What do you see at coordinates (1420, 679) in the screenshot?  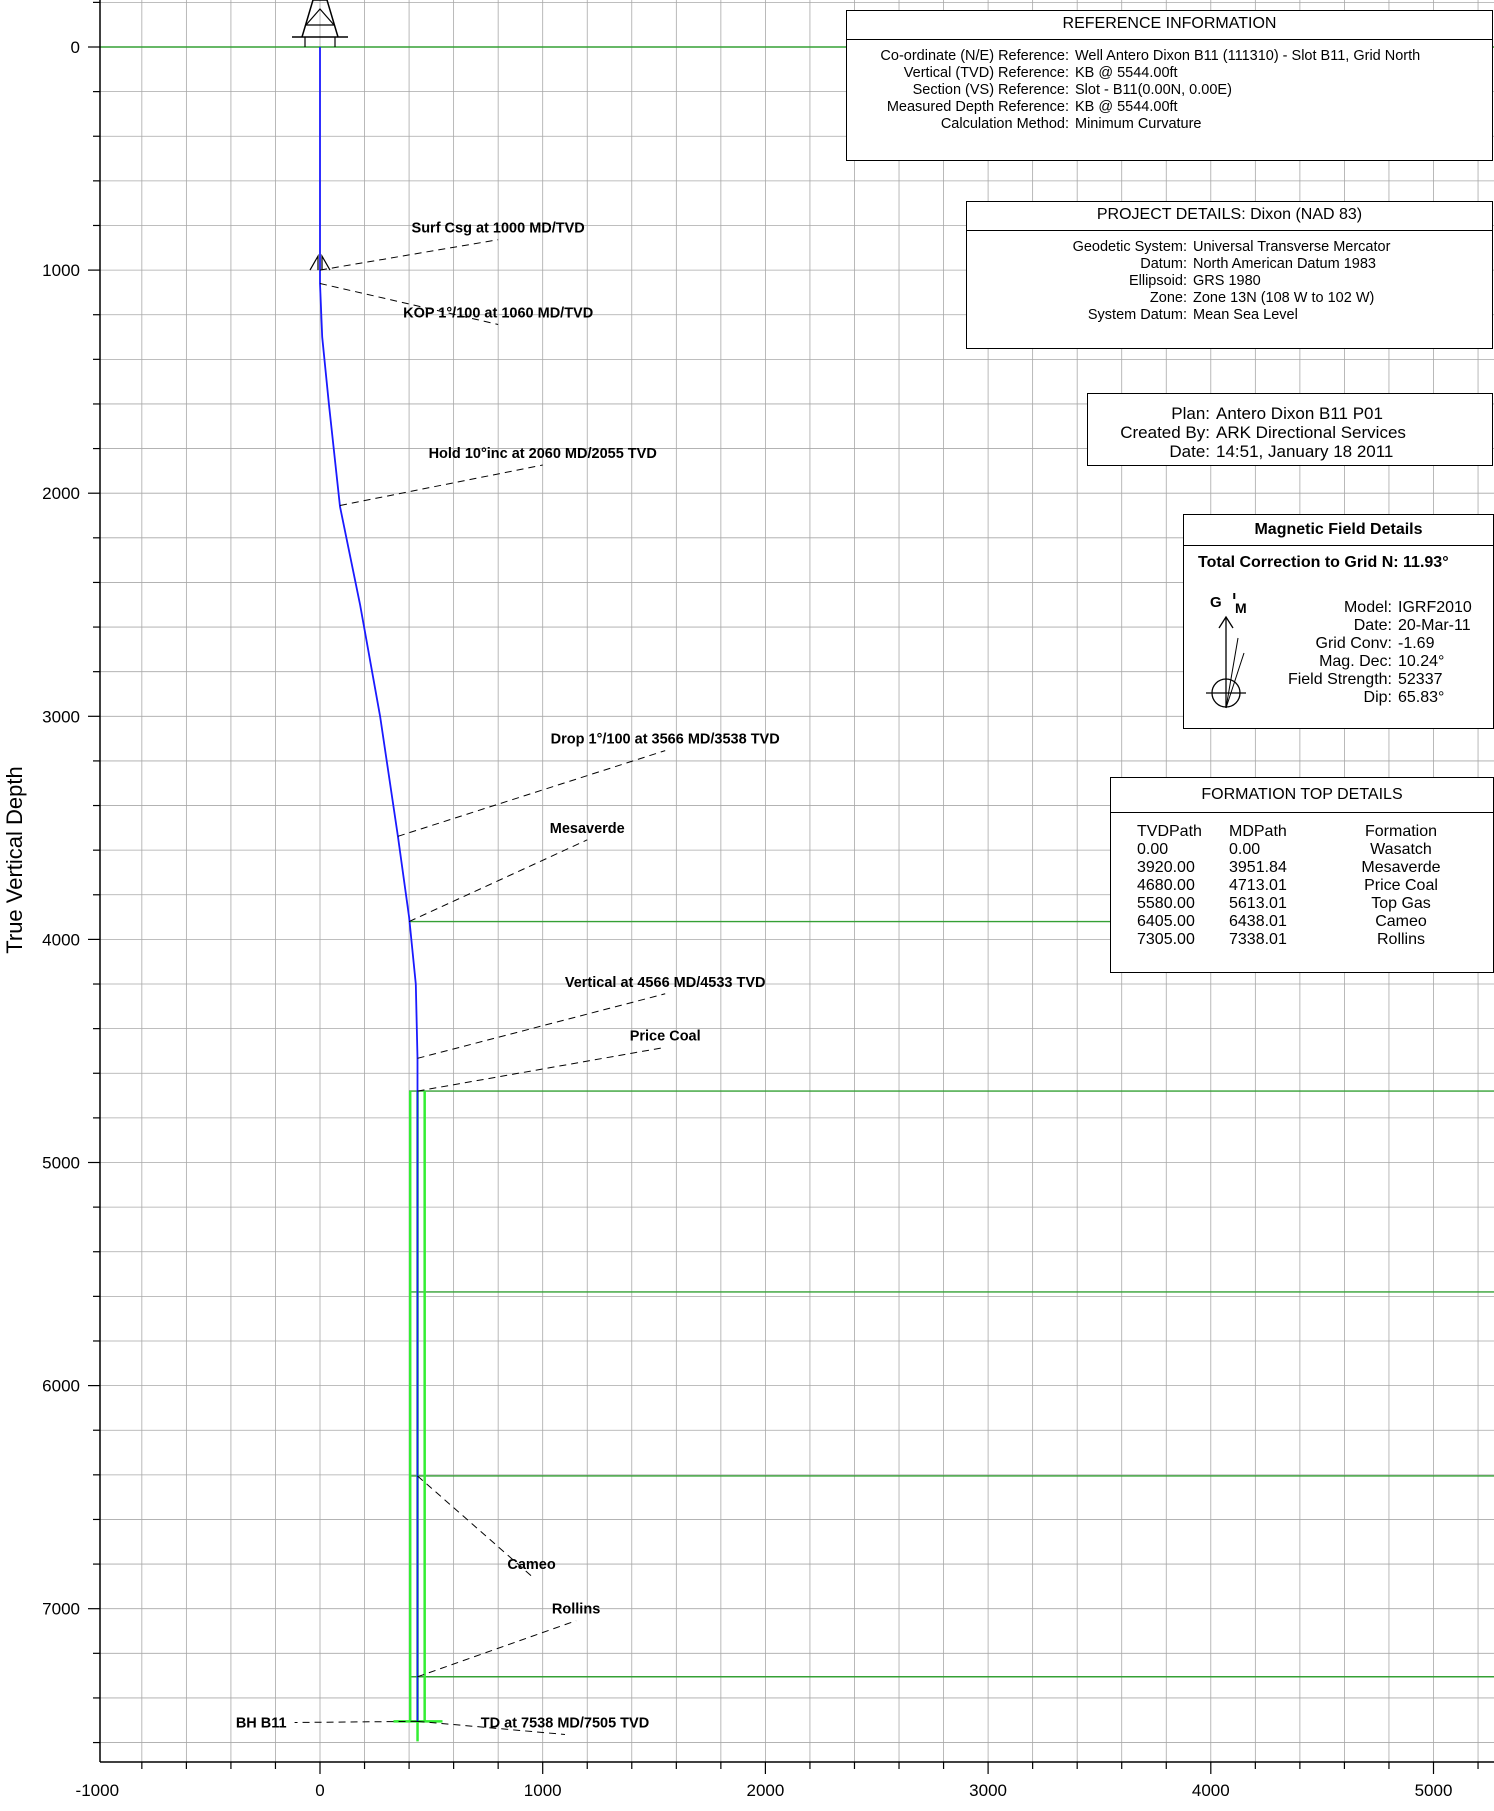 I see `info-value: 52337` at bounding box center [1420, 679].